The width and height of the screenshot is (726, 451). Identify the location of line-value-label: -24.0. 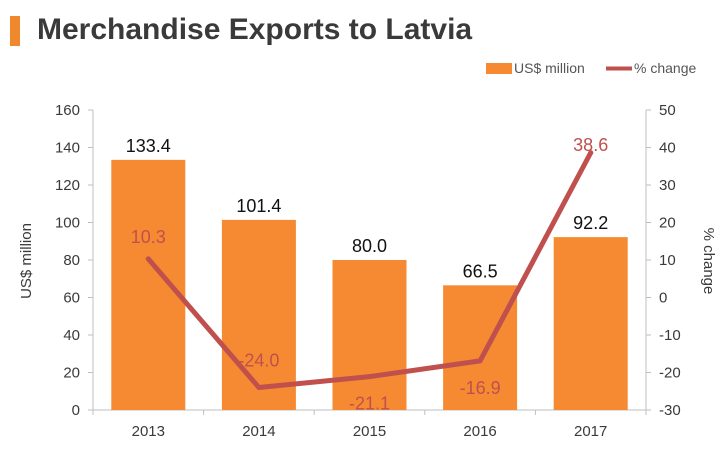
(258, 361).